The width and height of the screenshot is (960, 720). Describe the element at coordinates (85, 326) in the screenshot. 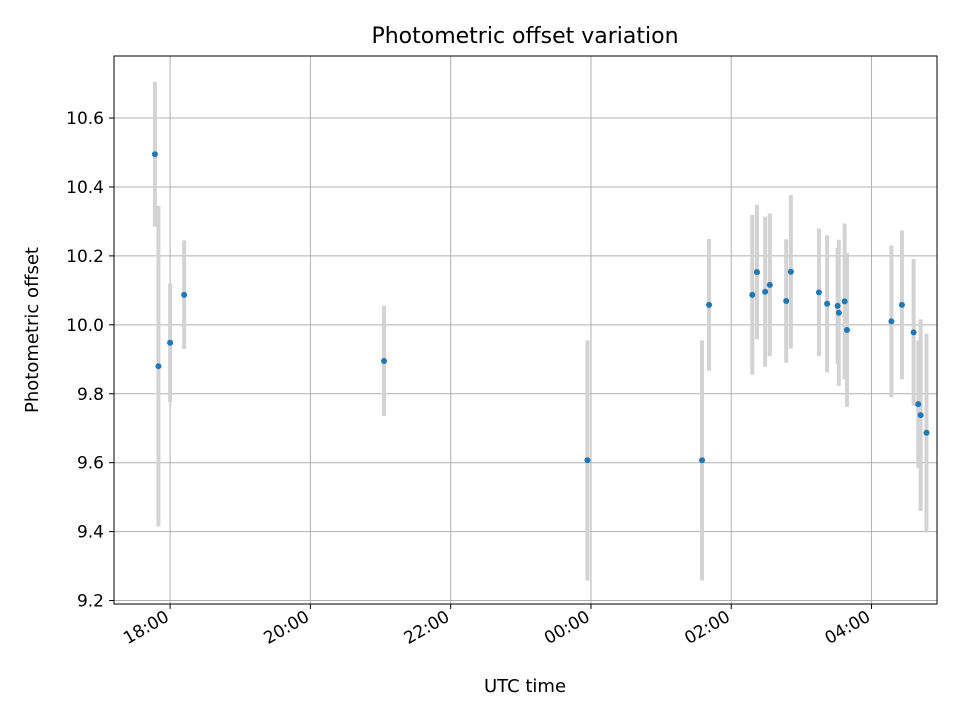

I see `y-tick-label: 10.0` at that location.